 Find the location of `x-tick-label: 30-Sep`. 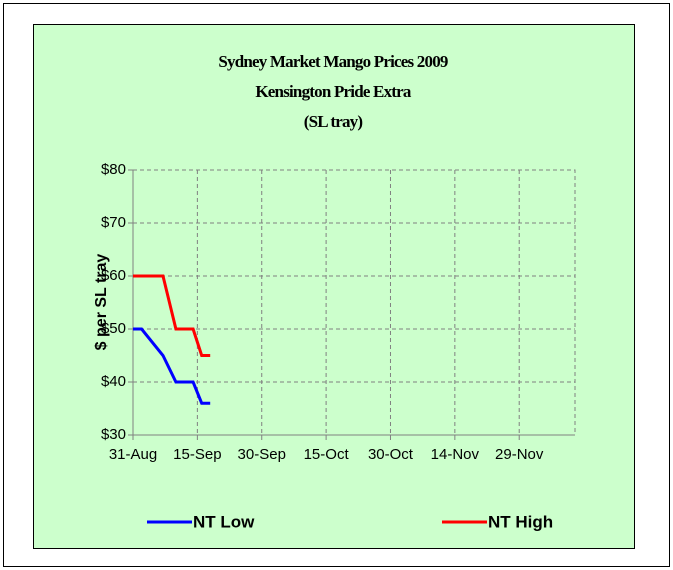

x-tick-label: 30-Sep is located at coordinates (262, 454).